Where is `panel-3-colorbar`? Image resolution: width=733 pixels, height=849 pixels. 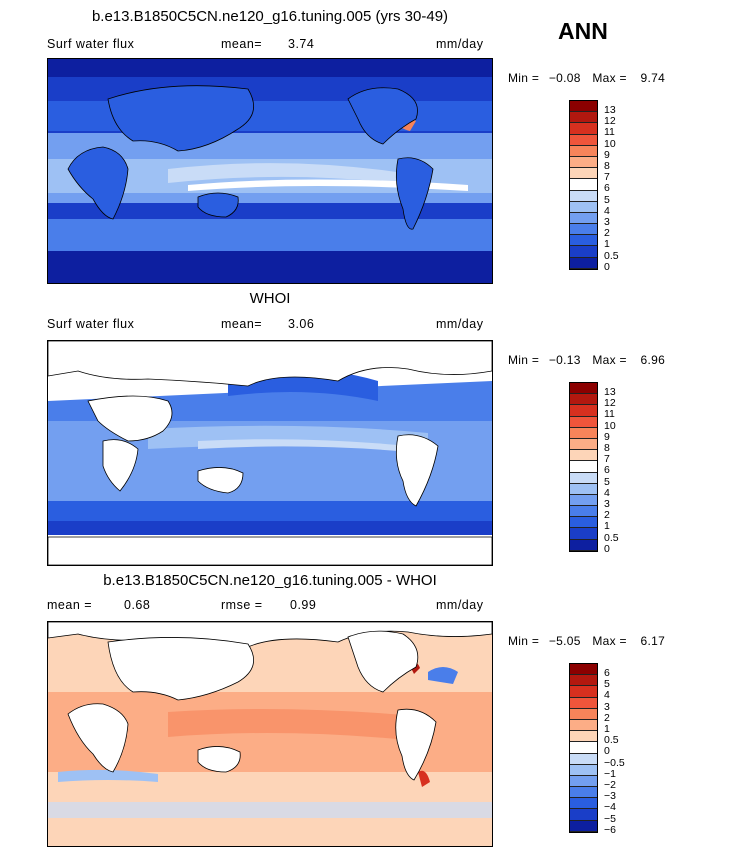
panel-3-colorbar is located at coordinates (583, 748).